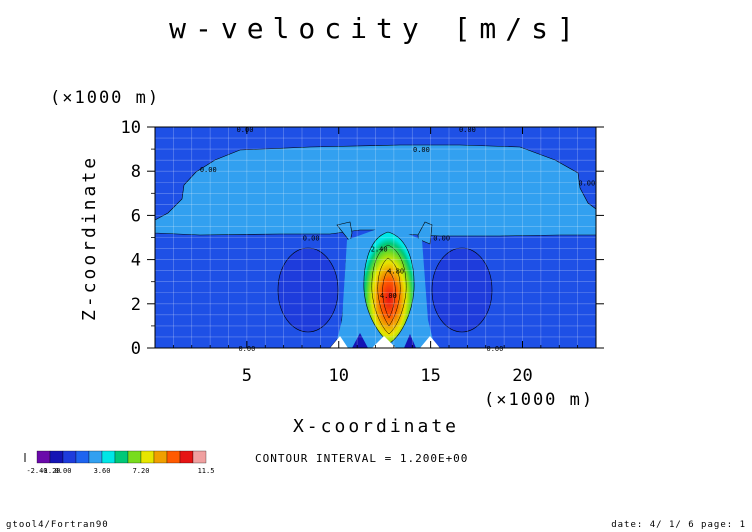  What do you see at coordinates (57, 525) in the screenshot?
I see `footer-left: gtool4/Fortran90` at bounding box center [57, 525].